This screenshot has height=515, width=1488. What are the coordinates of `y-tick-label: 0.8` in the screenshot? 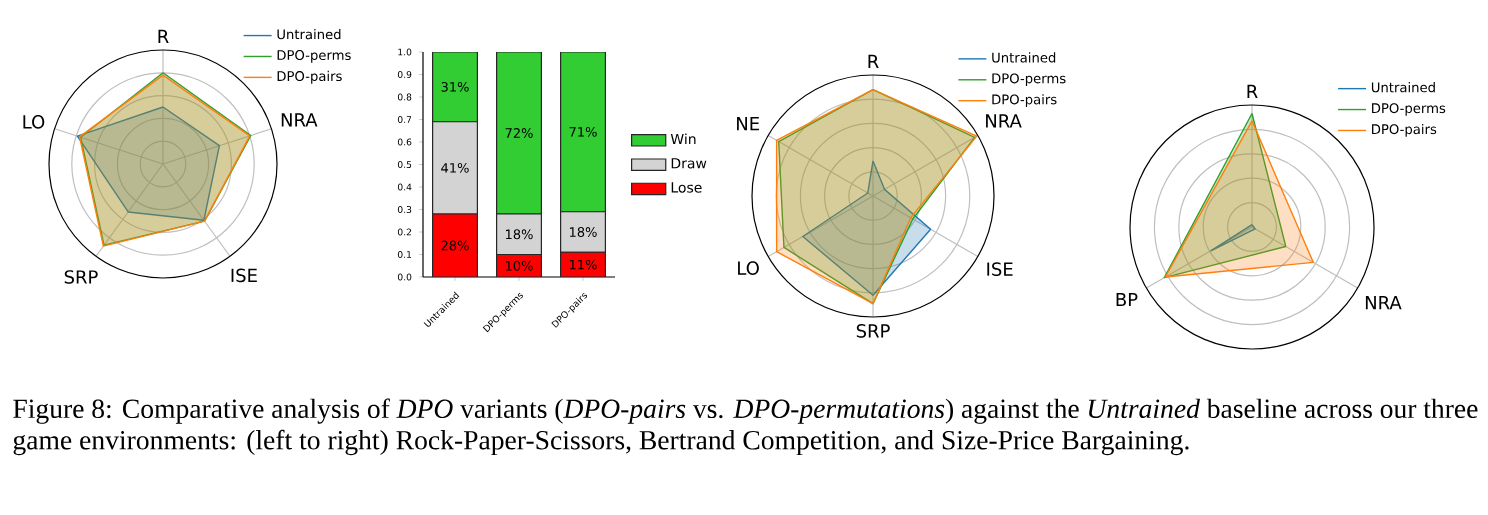 It's located at (404, 97).